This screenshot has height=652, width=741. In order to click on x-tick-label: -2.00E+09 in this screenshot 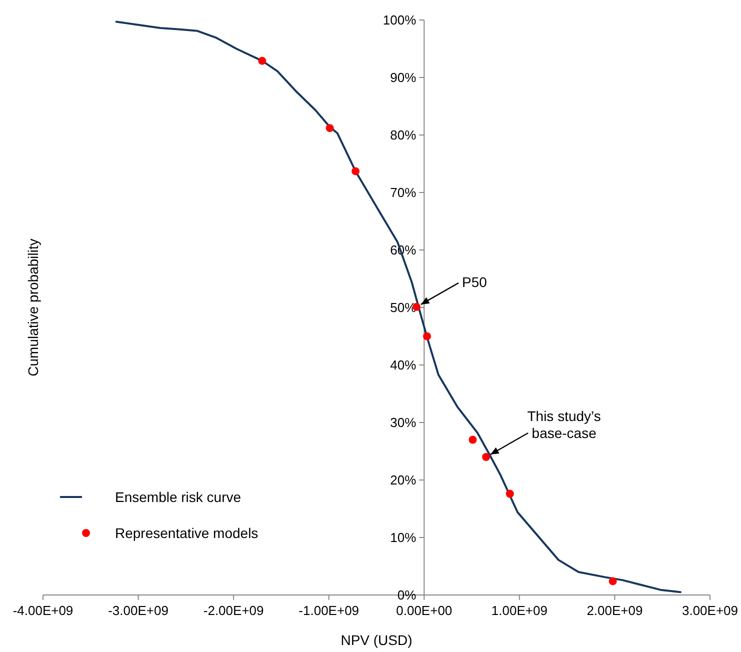, I will do `click(233, 610)`.